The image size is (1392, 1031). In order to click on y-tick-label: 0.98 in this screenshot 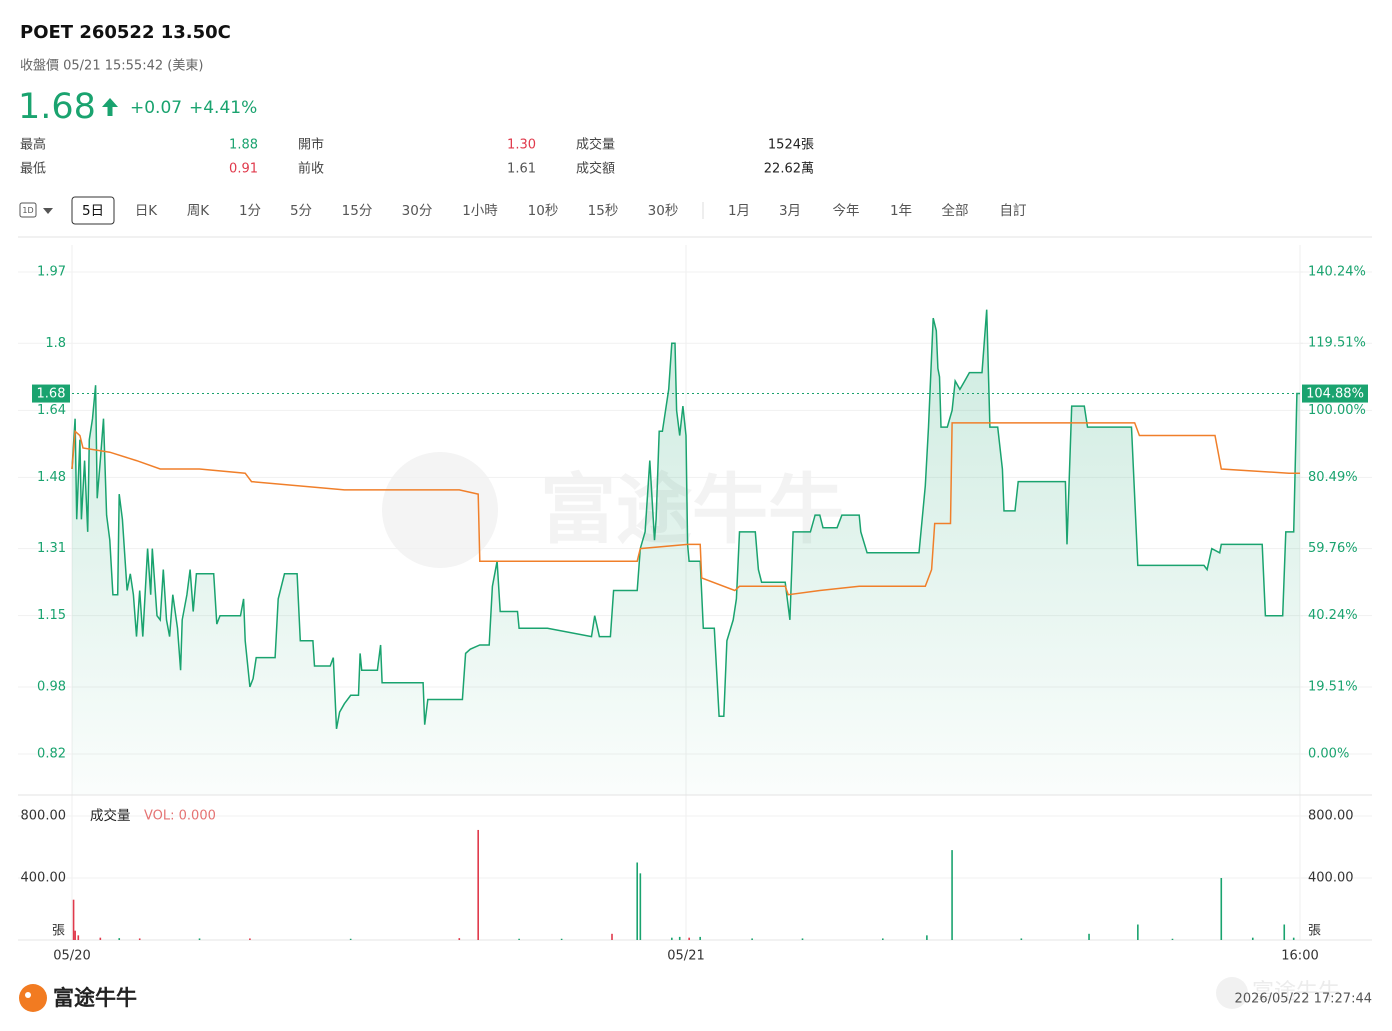, I will do `click(51, 686)`.